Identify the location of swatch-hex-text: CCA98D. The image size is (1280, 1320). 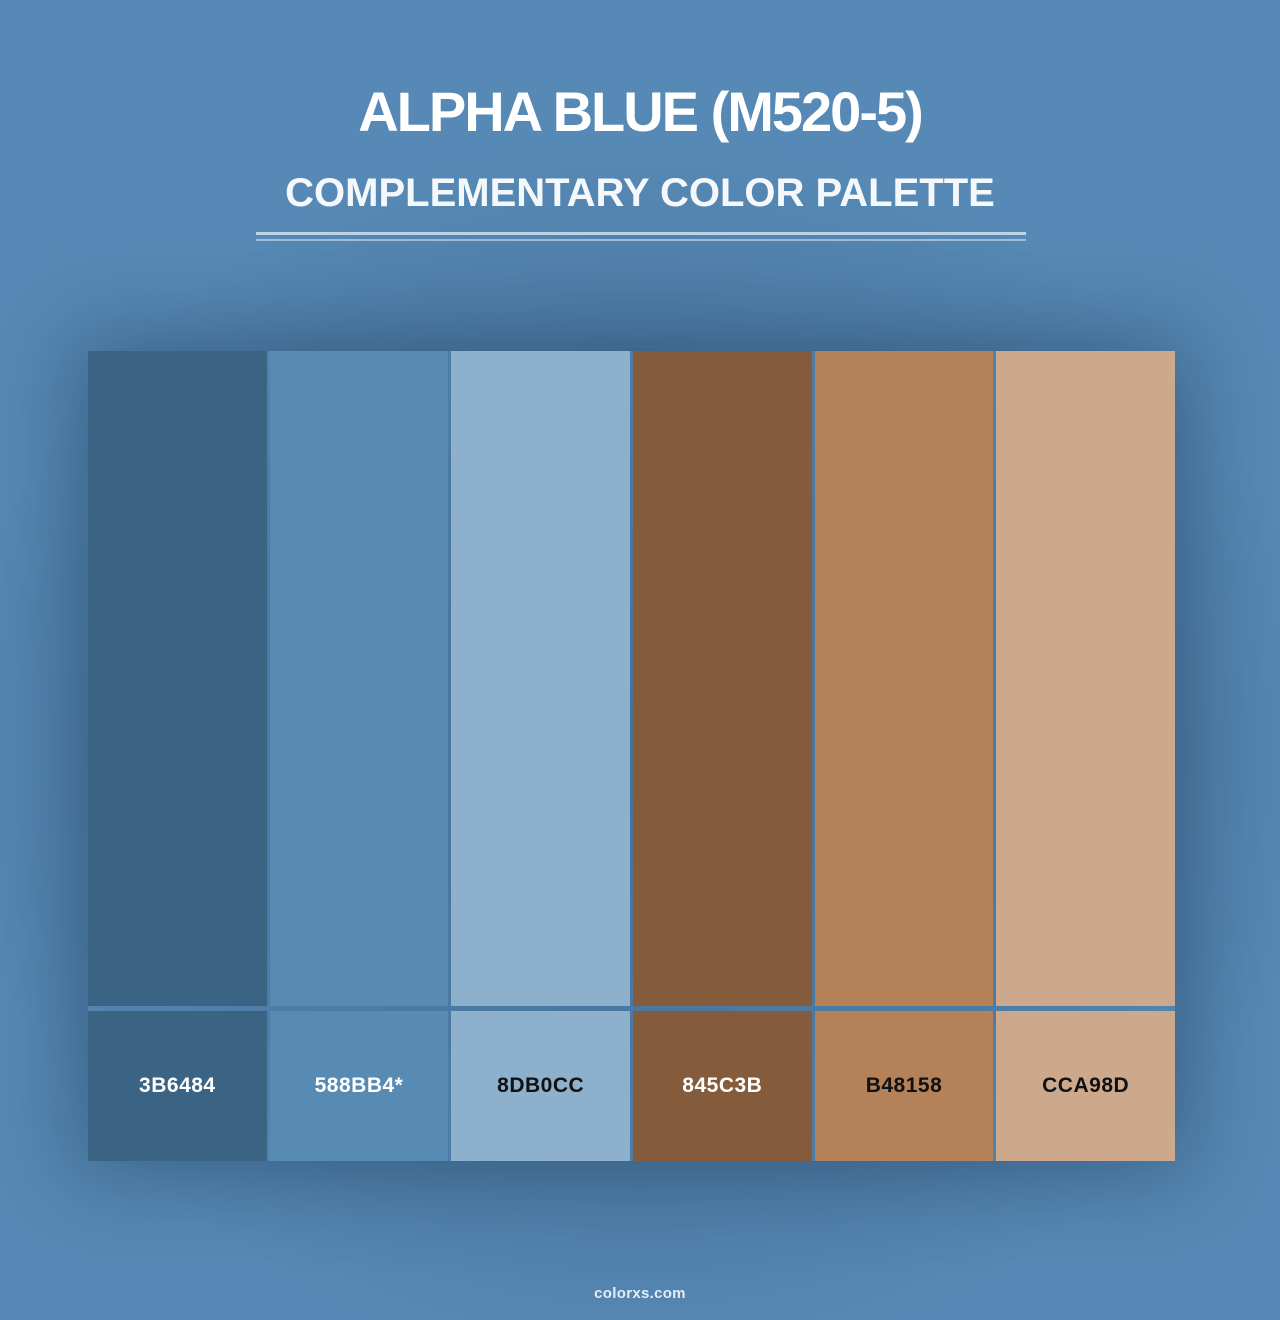
(1086, 1085).